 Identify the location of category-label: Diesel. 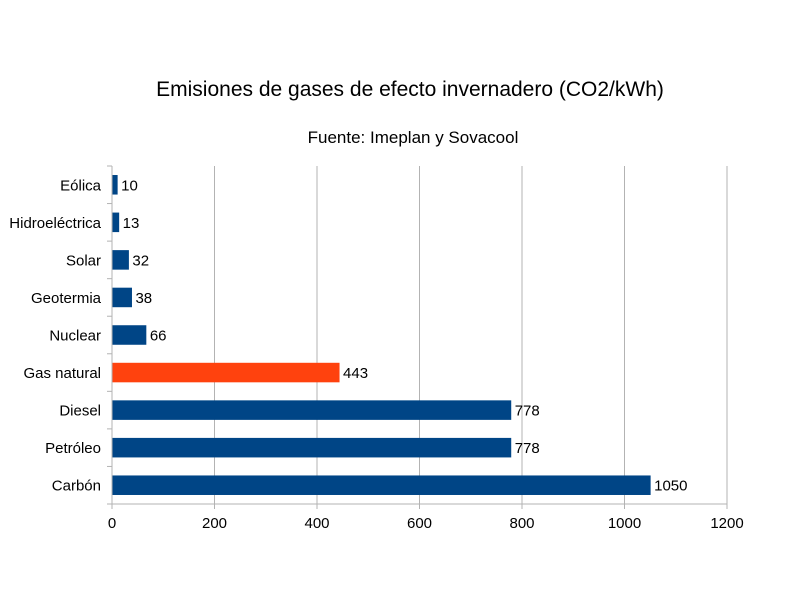
(80, 411).